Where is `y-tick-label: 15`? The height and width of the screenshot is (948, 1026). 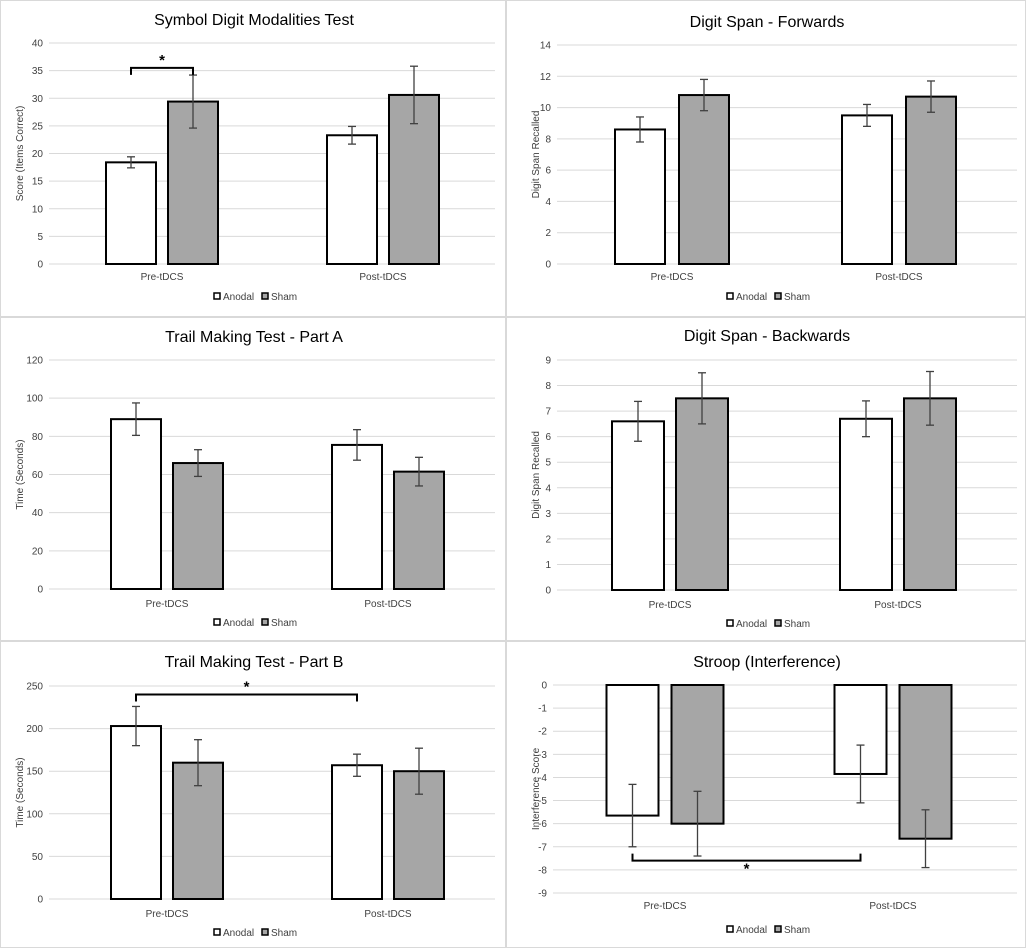 y-tick-label: 15 is located at coordinates (38, 182).